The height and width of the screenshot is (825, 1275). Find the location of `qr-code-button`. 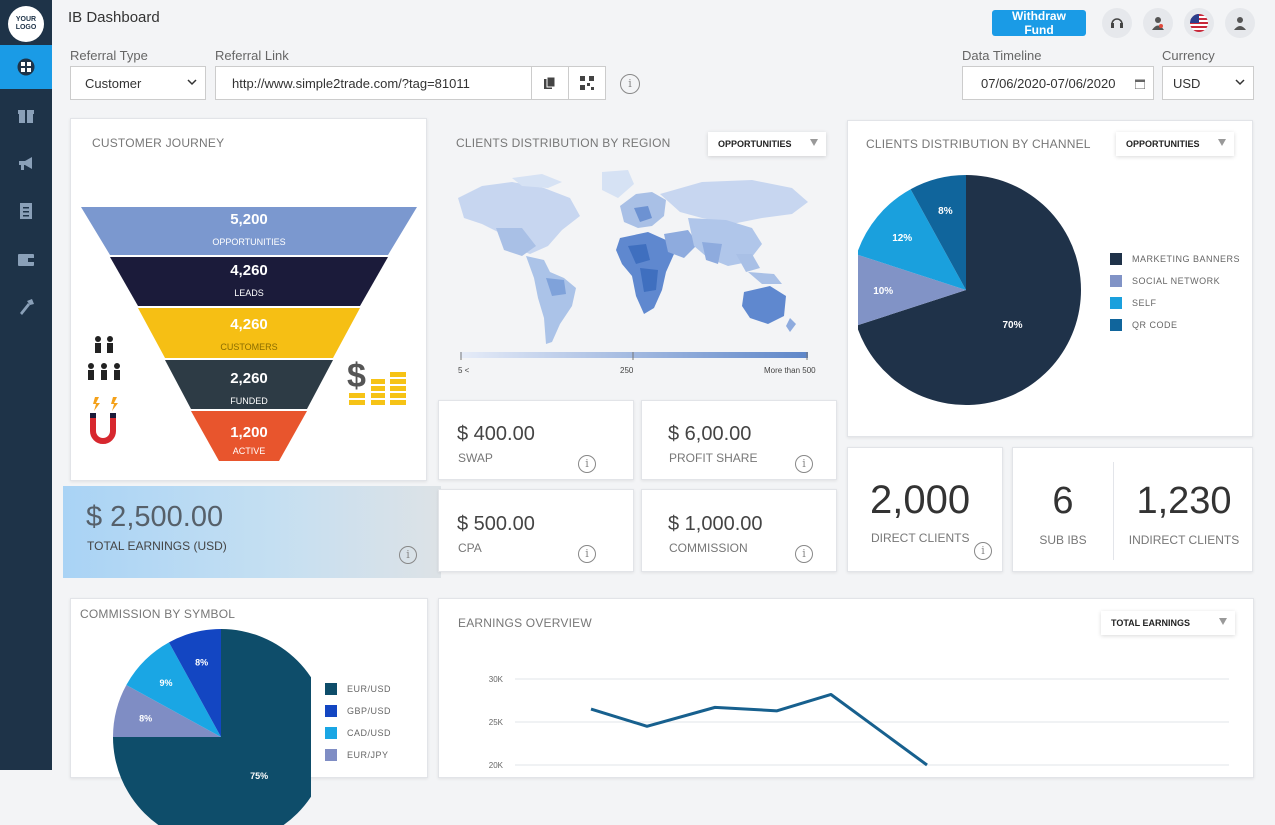

qr-code-button is located at coordinates (587, 83).